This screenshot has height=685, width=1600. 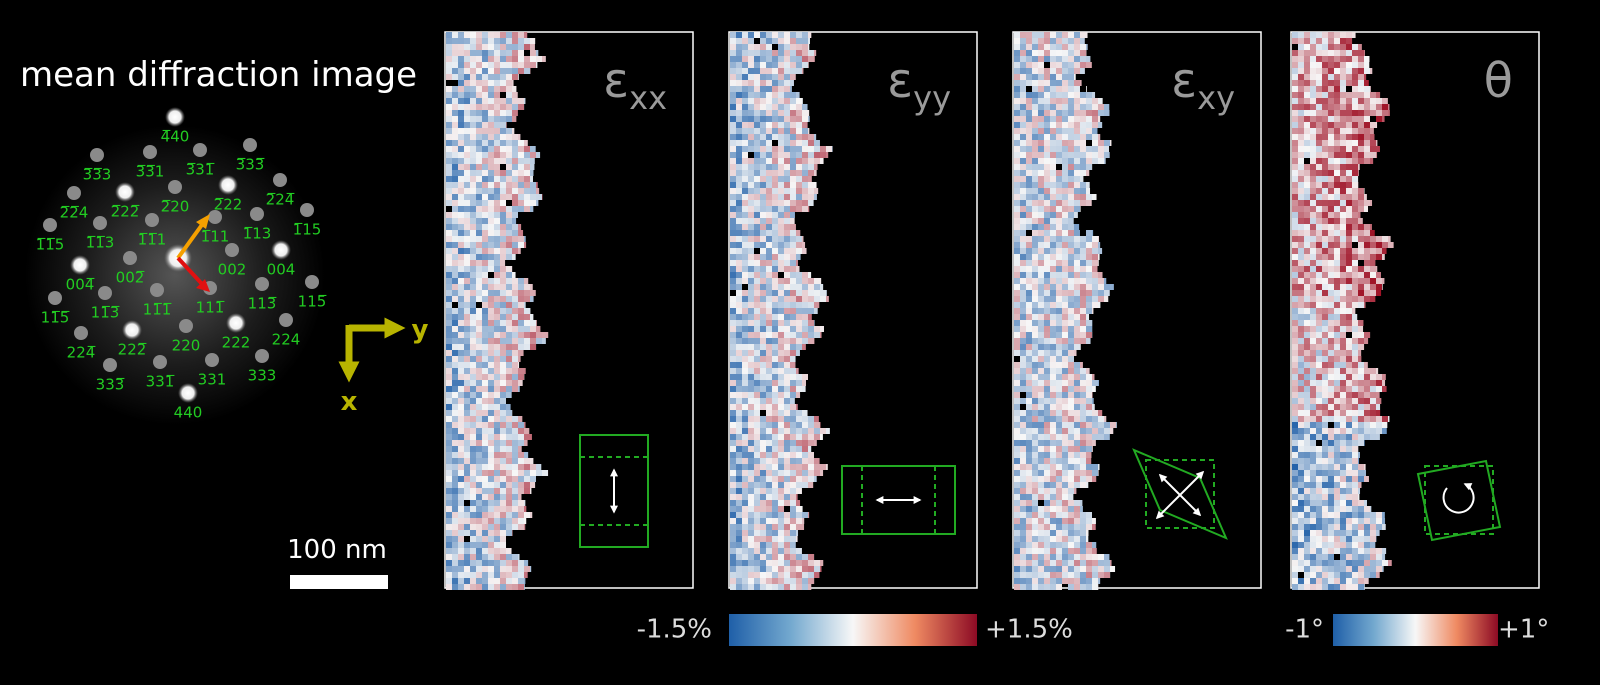 I want to click on spot, so click(x=81, y=333).